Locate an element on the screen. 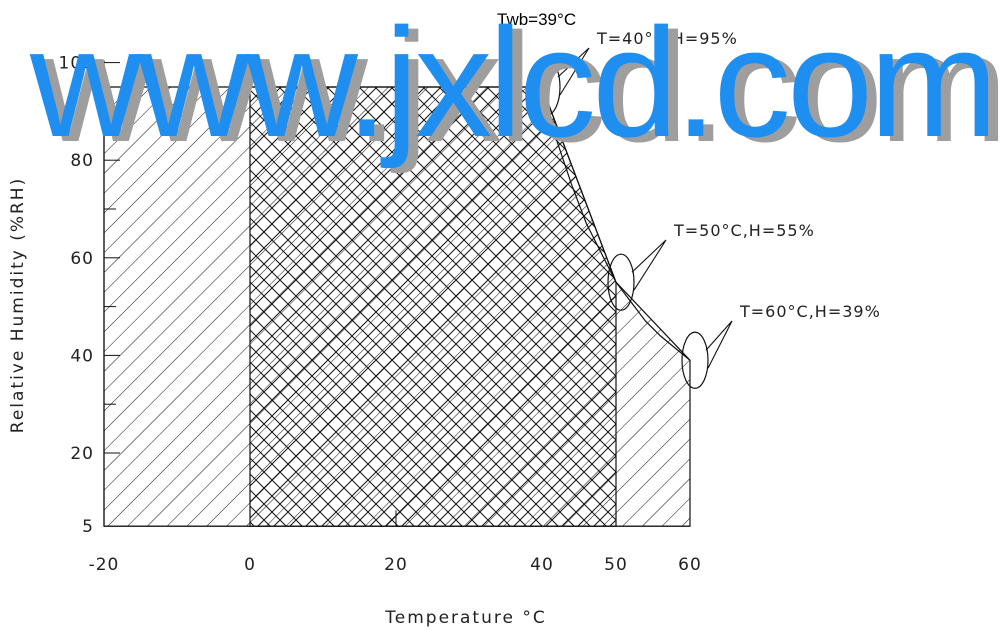  y-tick-label: 40 is located at coordinates (82, 356).